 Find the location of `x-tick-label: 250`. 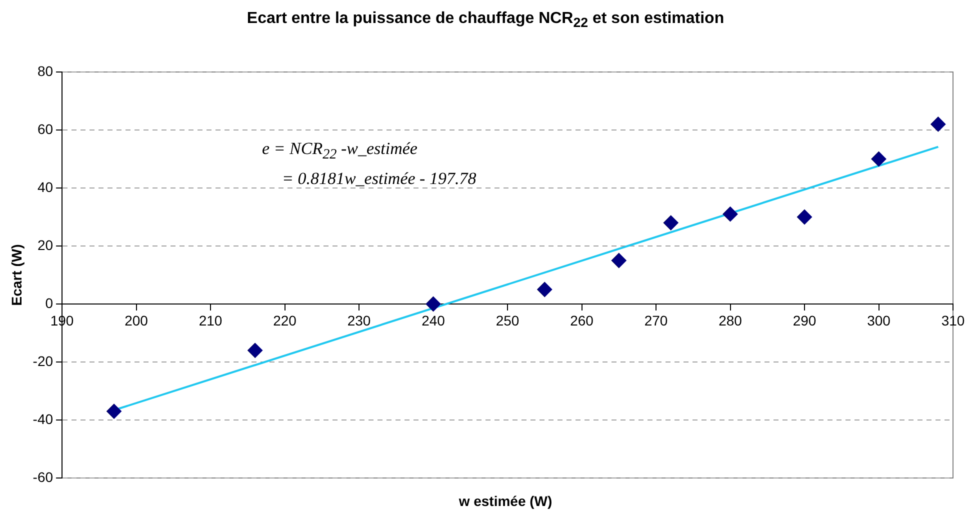

x-tick-label: 250 is located at coordinates (508, 320).